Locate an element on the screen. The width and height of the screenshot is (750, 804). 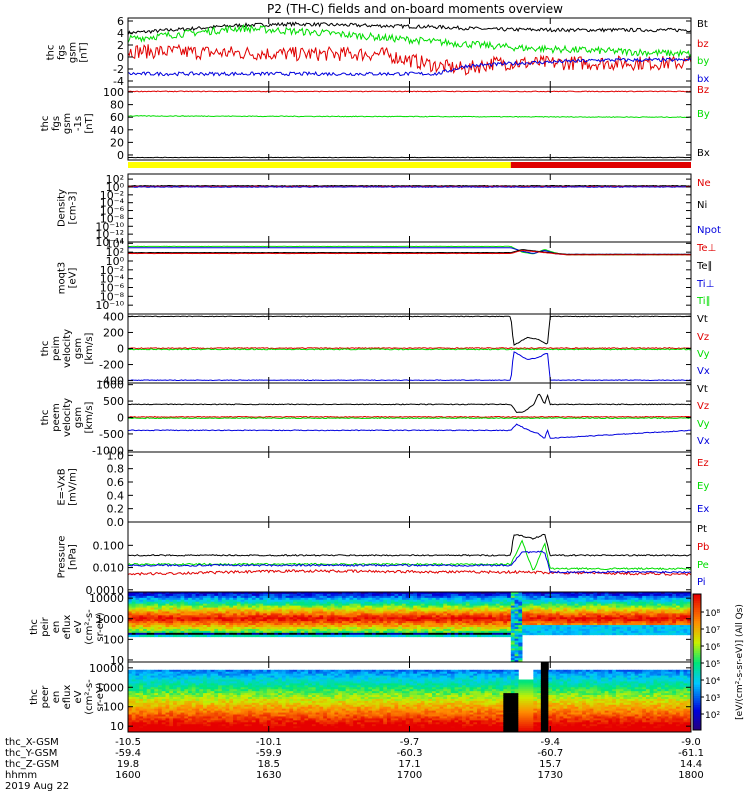
ylabel-line: [nT] is located at coordinates (89, 123).